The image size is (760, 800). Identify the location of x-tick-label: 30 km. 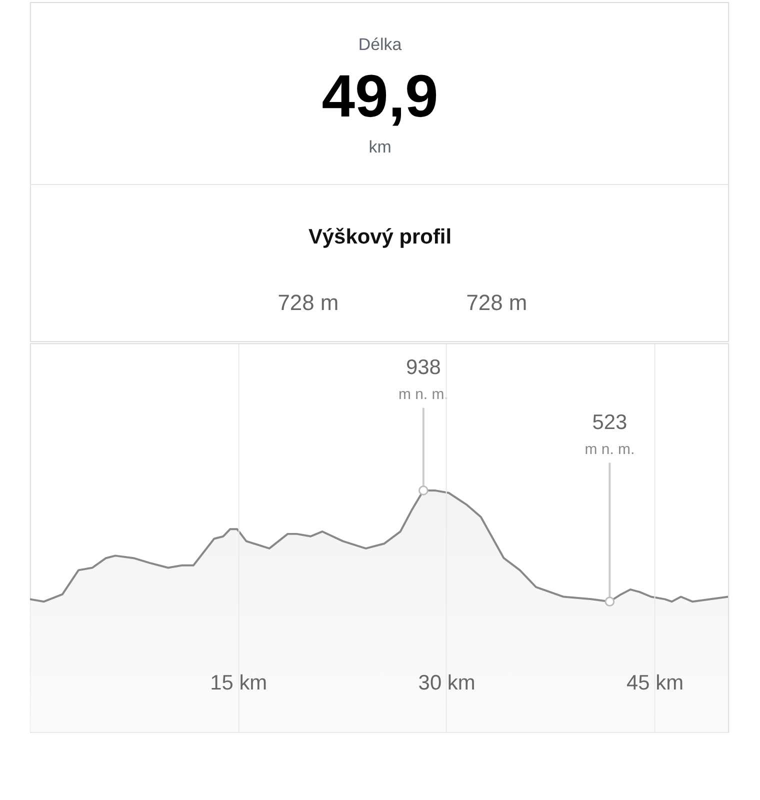
(447, 683).